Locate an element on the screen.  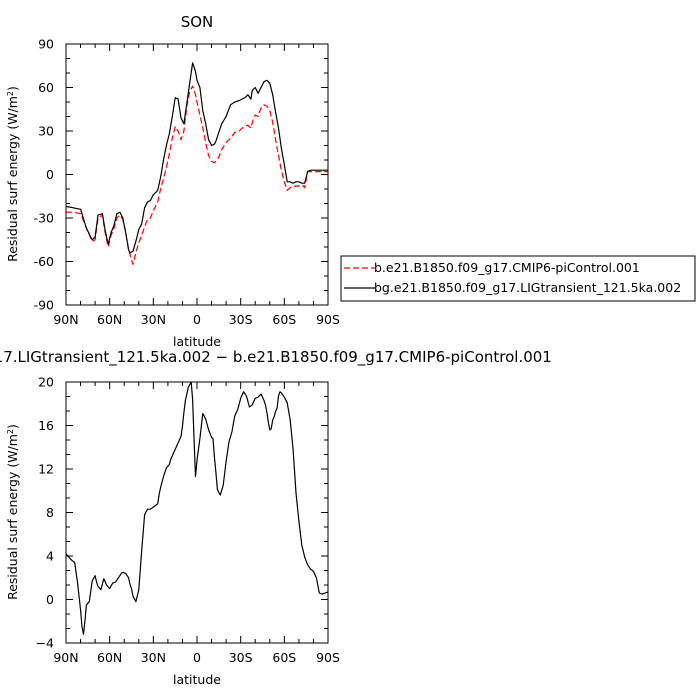
y-tick-label: -30 is located at coordinates (44, 218).